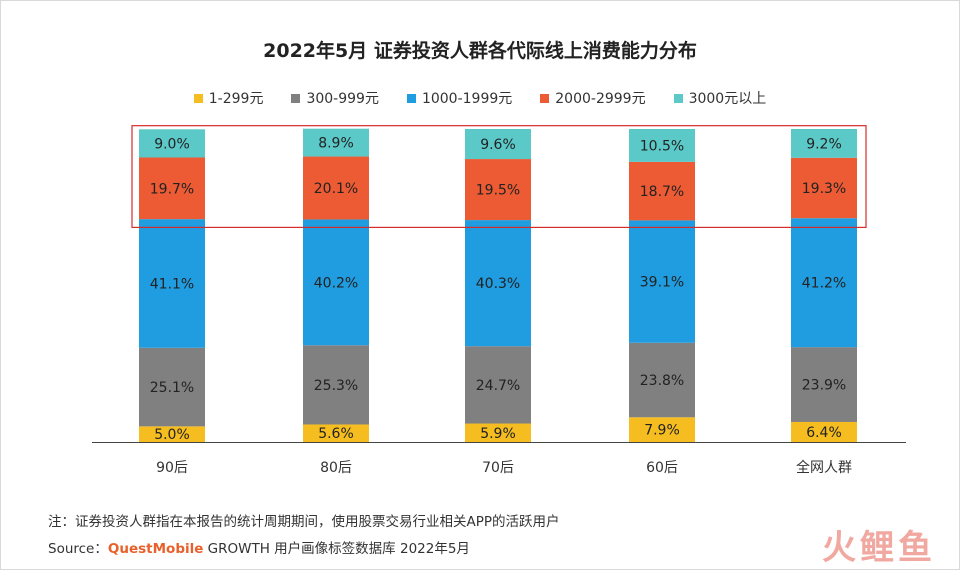 This screenshot has height=570, width=960. I want to click on data-label: 9.2%, so click(824, 144).